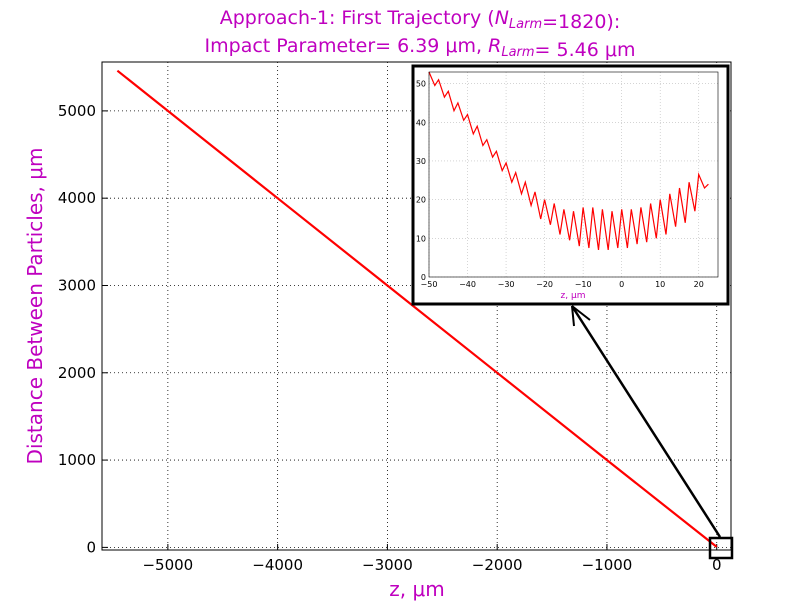 Image resolution: width=812 pixels, height=612 pixels. I want to click on inset-y-tick-label: 50, so click(421, 84).